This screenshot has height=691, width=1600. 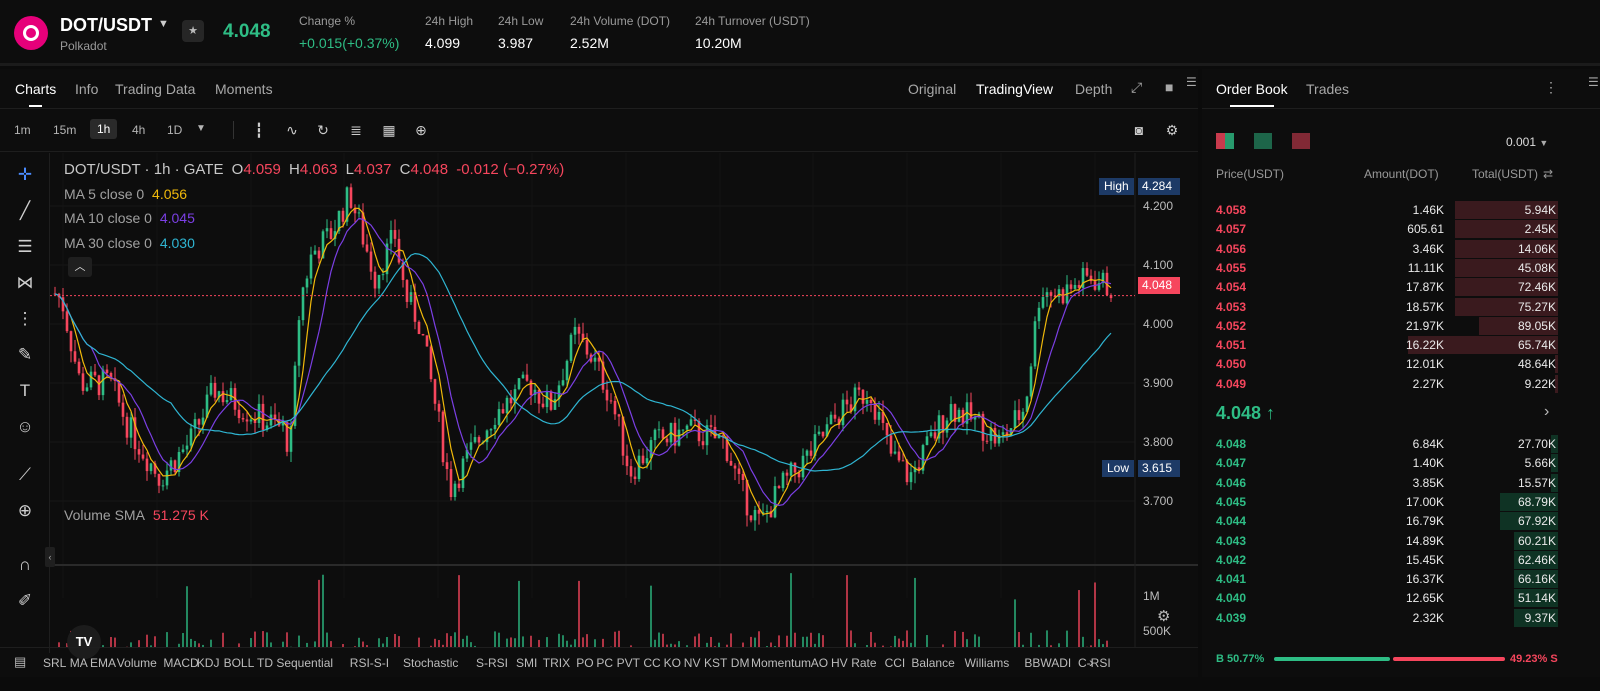 What do you see at coordinates (740, 663) in the screenshot?
I see `indicator-dm: DM` at bounding box center [740, 663].